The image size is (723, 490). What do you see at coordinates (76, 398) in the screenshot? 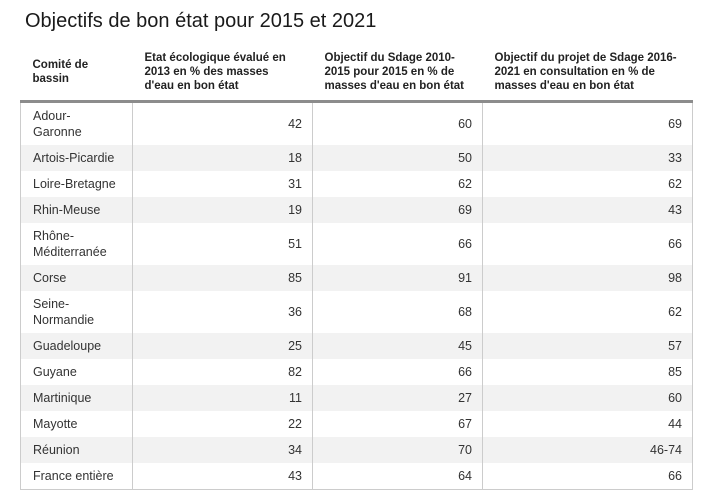
I see `basin-name-cell: Martinique` at bounding box center [76, 398].